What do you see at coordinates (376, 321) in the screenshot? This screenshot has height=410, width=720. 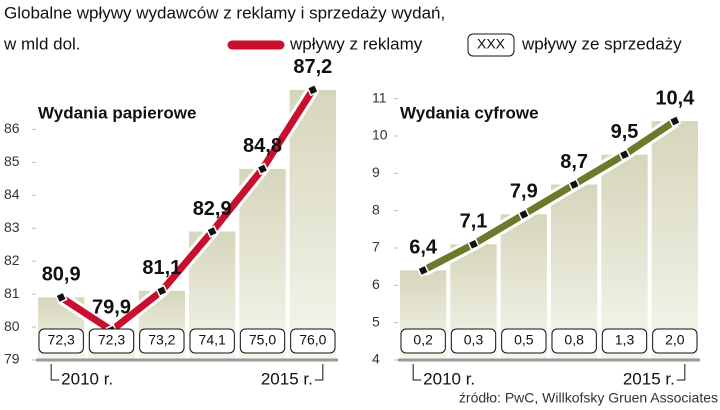 I see `y-tick-label: 5` at bounding box center [376, 321].